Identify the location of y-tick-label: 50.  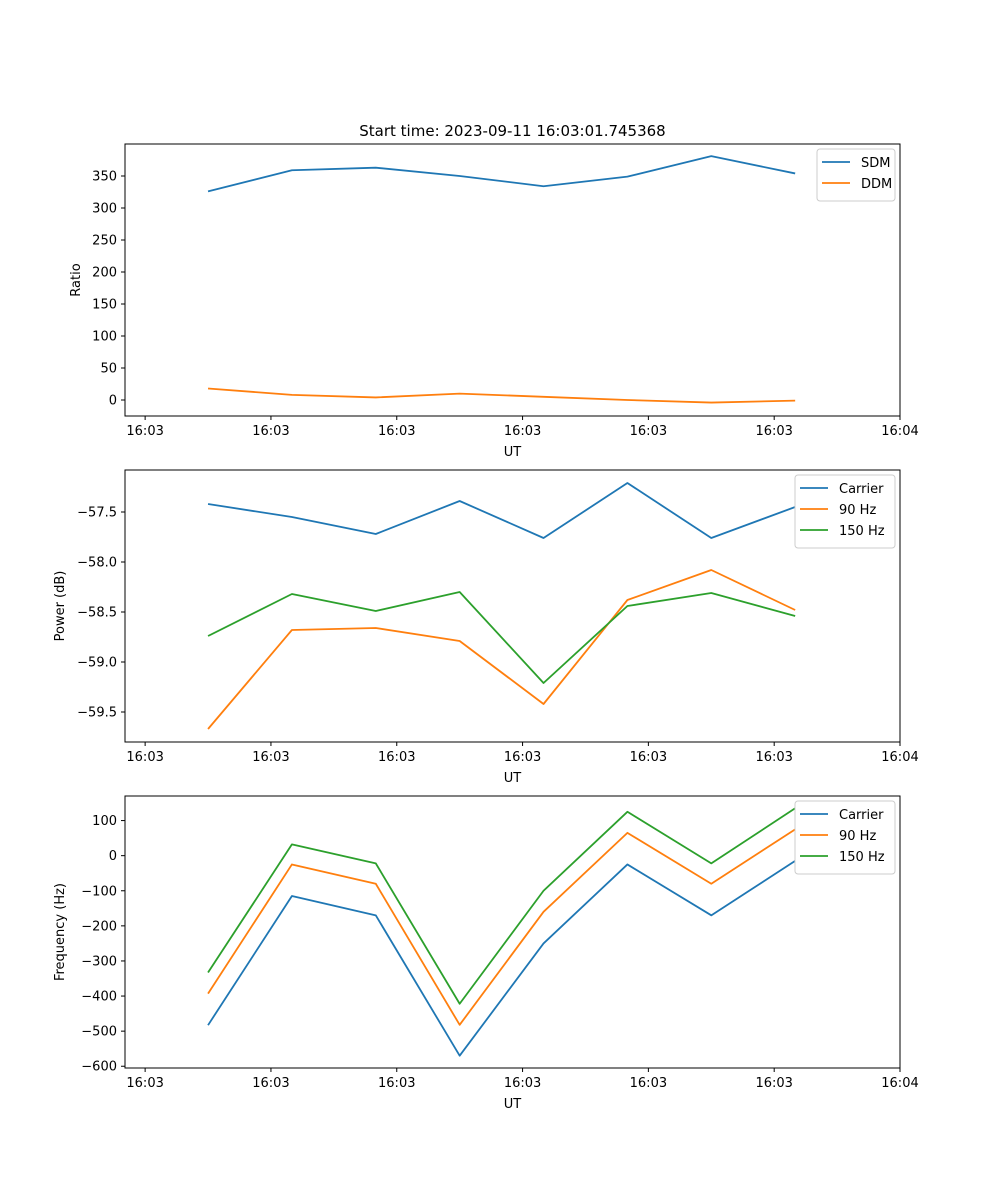
(108, 369).